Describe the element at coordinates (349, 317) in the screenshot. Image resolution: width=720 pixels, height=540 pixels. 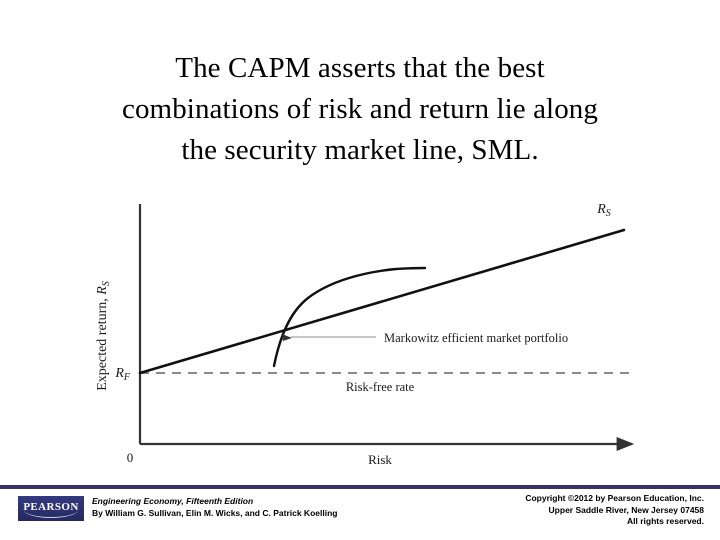
I see `markowitz-efficient-frontier-curve` at that location.